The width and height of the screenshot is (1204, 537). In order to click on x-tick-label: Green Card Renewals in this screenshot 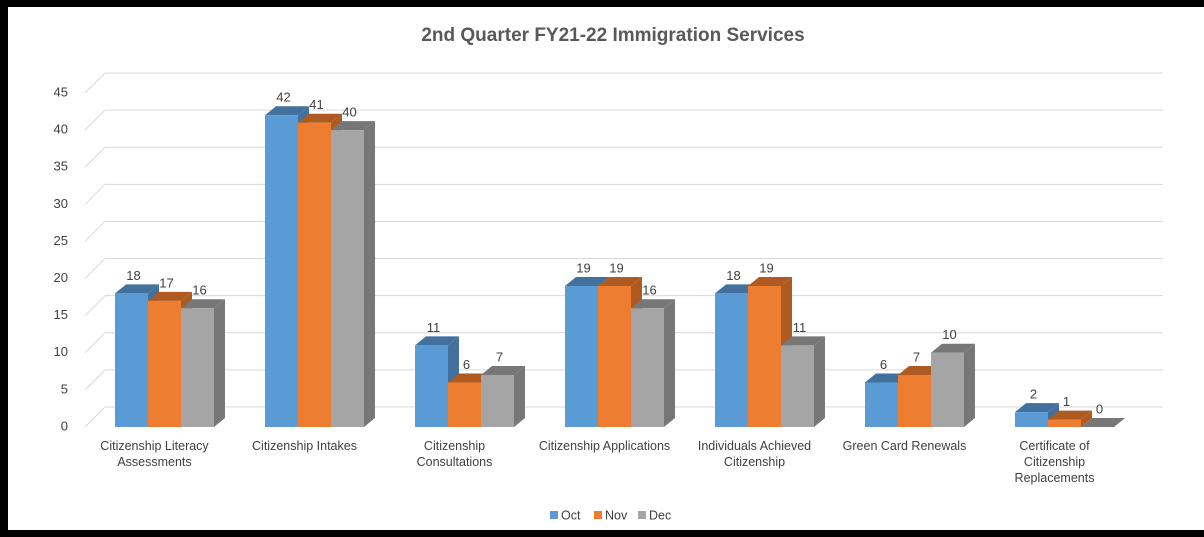, I will do `click(904, 446)`.